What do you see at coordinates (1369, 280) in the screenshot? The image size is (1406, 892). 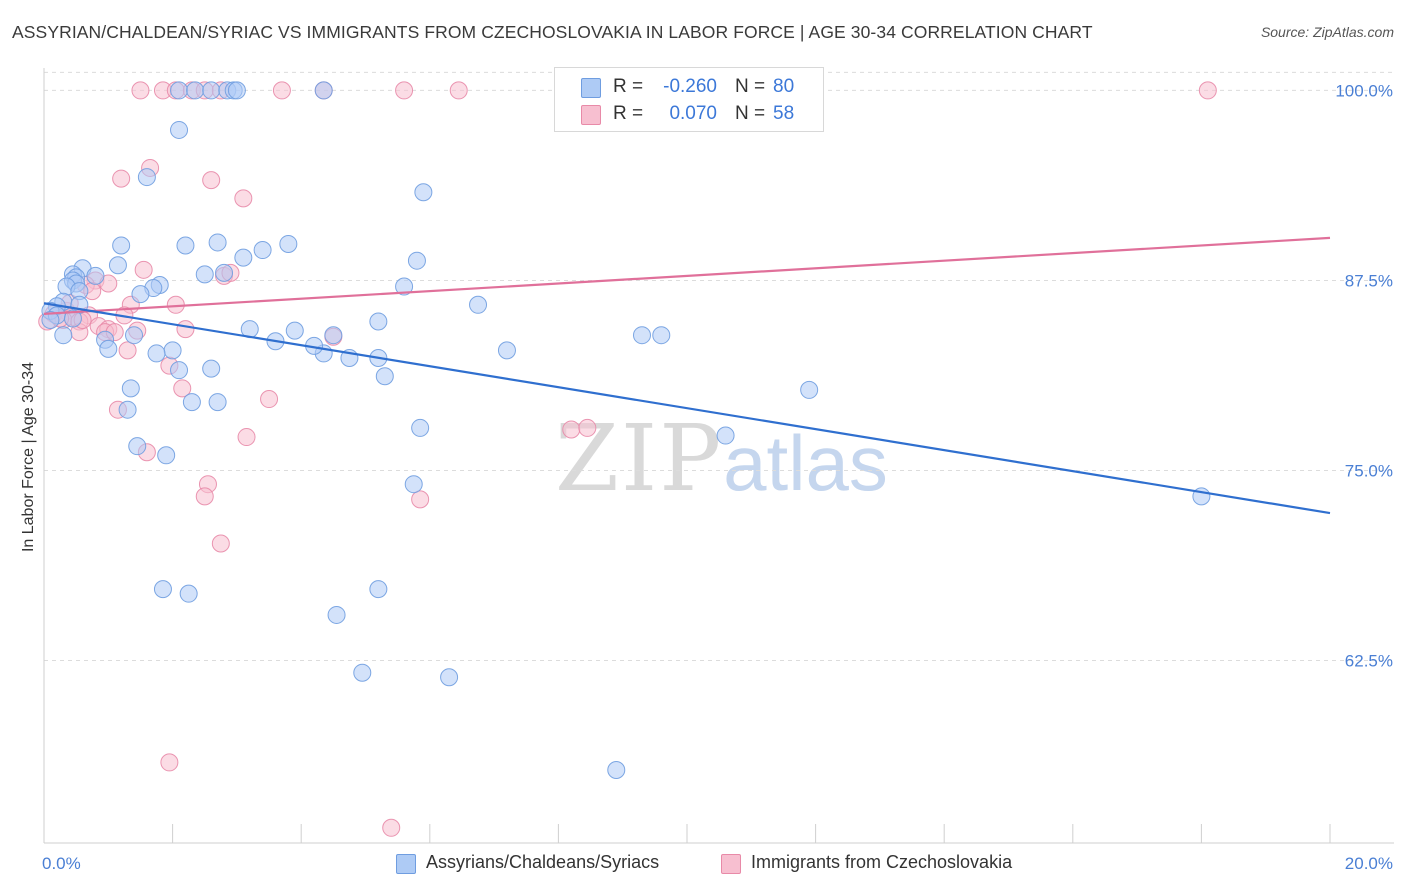 I see `y-tick-label: 87.5%` at bounding box center [1369, 280].